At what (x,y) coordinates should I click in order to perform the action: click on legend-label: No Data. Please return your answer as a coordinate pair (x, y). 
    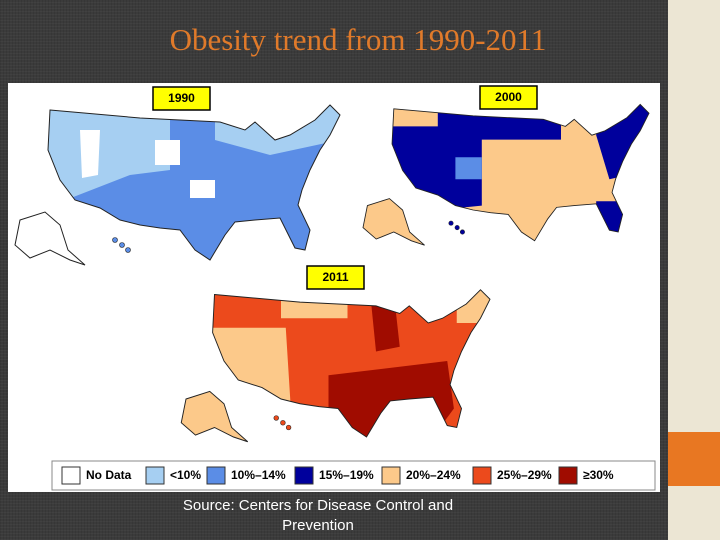
    Looking at the image, I should click on (109, 475).